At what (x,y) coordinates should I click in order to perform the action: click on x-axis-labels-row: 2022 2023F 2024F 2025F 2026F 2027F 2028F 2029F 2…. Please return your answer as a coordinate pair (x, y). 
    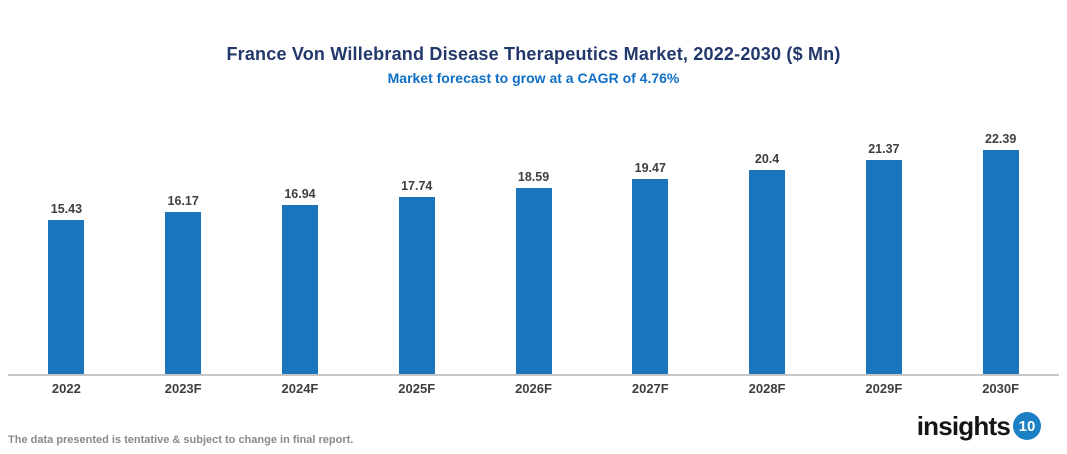
    Looking at the image, I should click on (533, 386).